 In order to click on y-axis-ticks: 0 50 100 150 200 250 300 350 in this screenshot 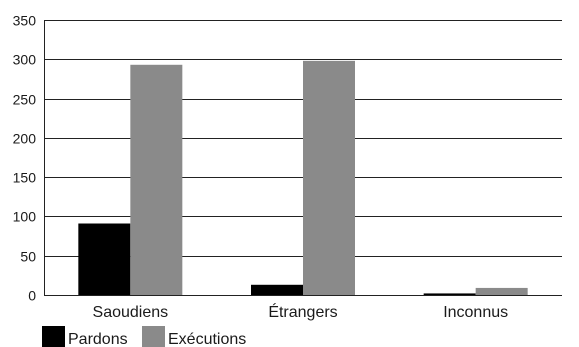, I will do `click(25, 158)`.